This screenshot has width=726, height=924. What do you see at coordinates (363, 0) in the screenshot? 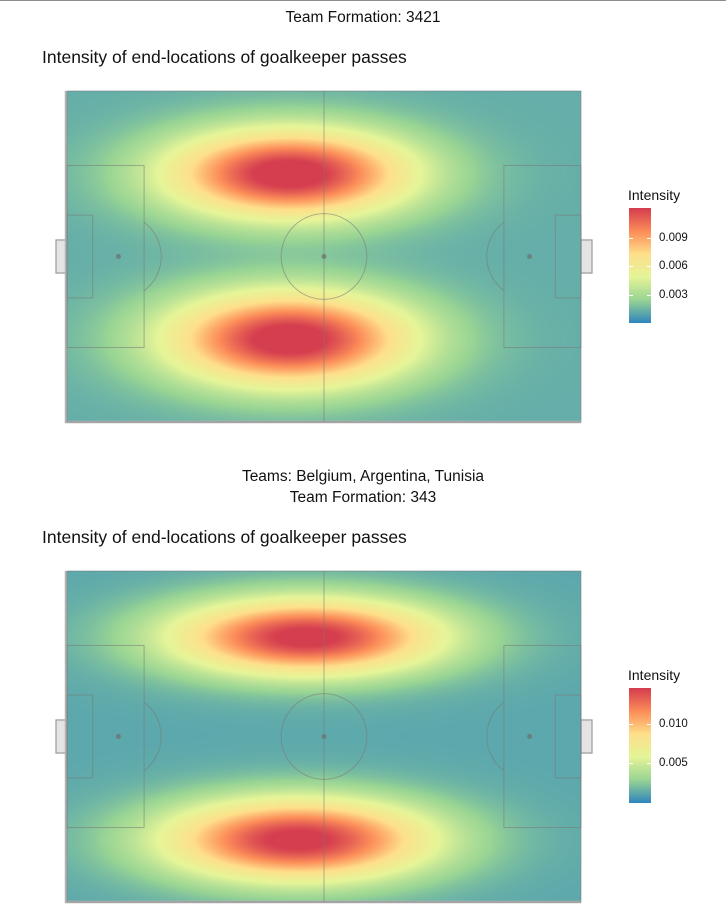
I see `top-divider` at bounding box center [363, 0].